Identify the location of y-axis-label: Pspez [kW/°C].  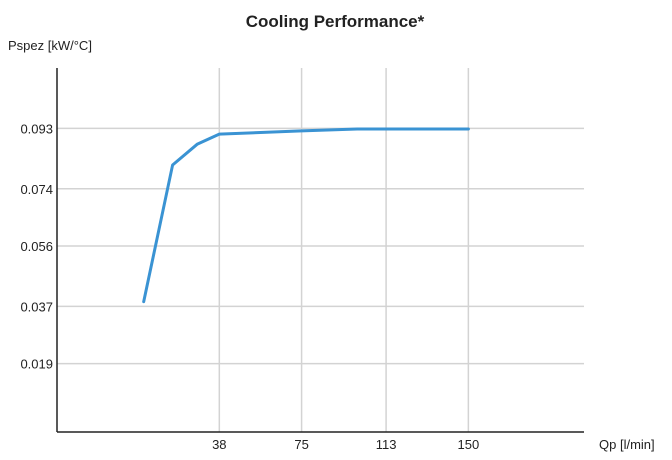
(50, 45).